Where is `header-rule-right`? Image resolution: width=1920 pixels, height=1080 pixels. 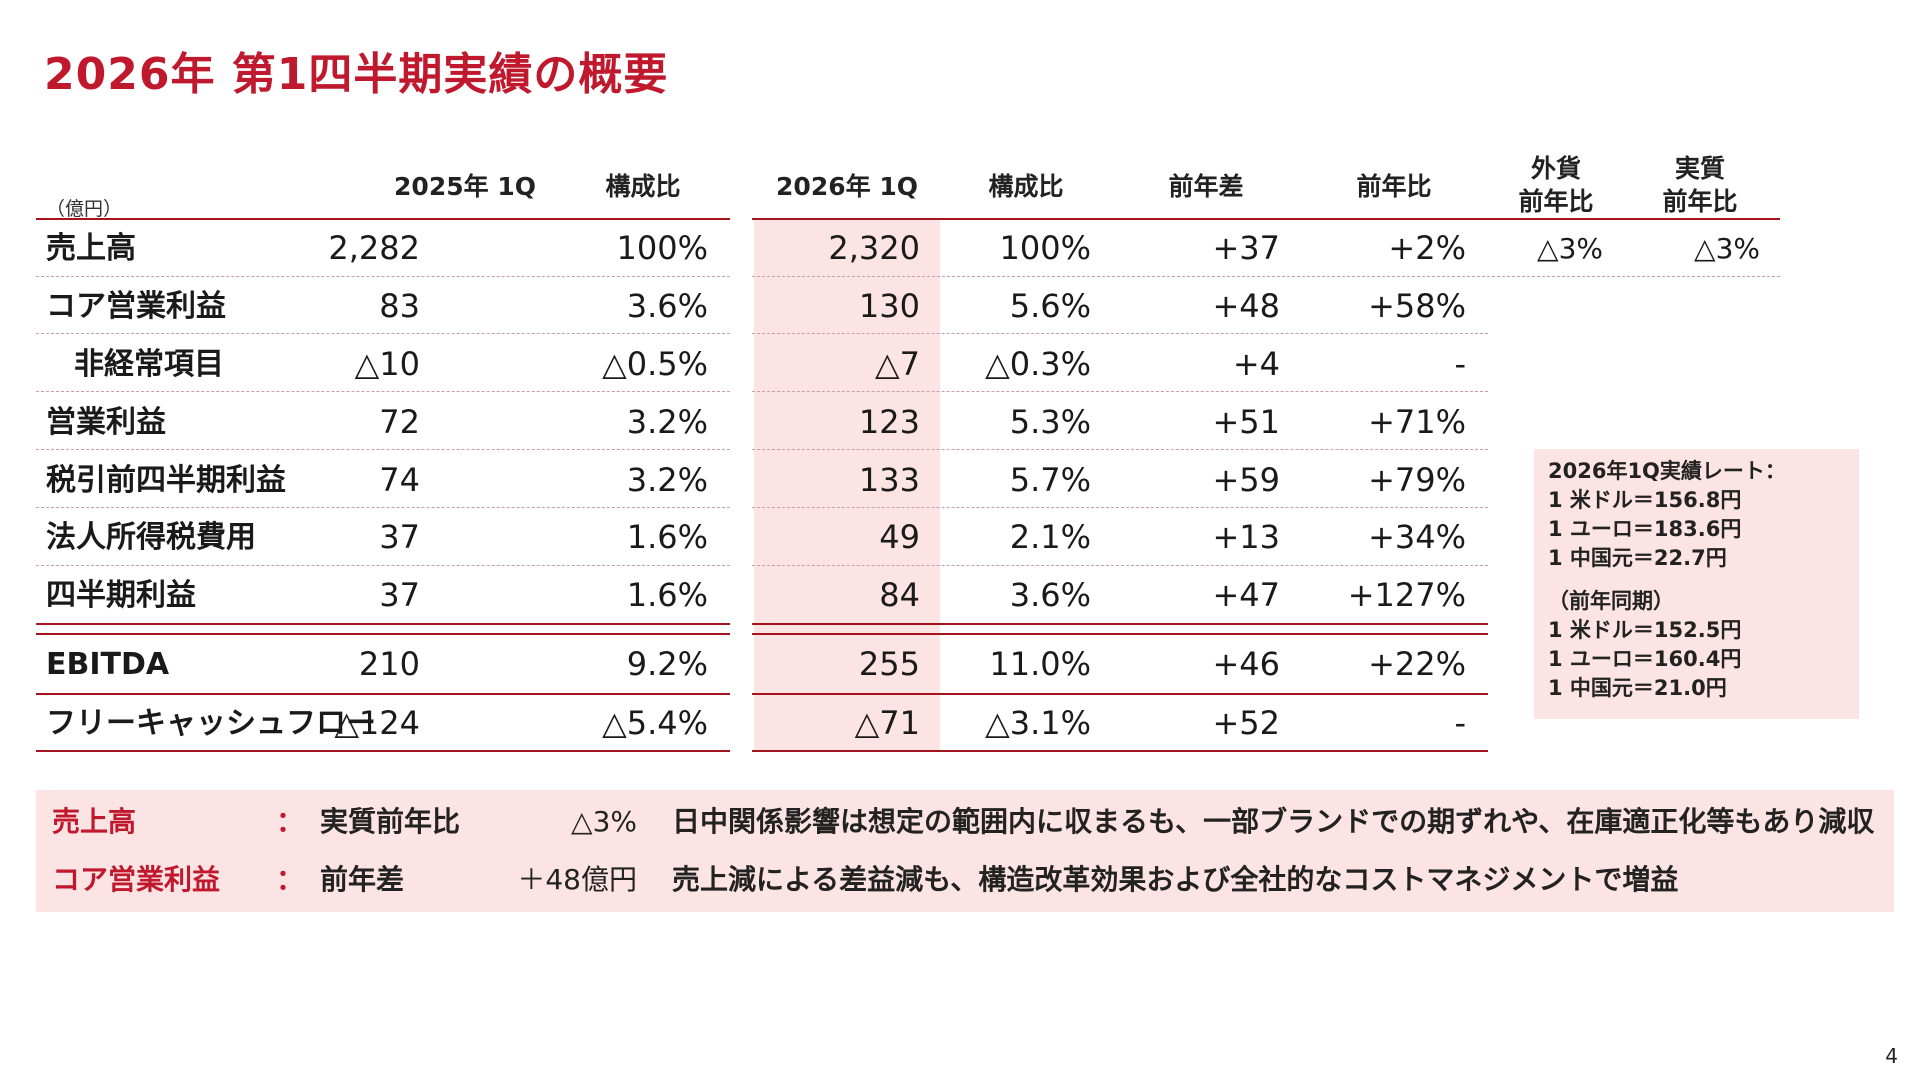 header-rule-right is located at coordinates (1266, 219).